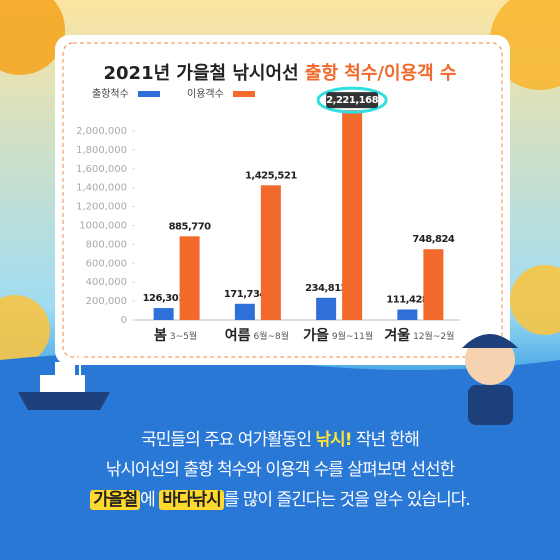  What do you see at coordinates (385, 440) in the screenshot?
I see `caption-text: 작년 한해` at bounding box center [385, 440].